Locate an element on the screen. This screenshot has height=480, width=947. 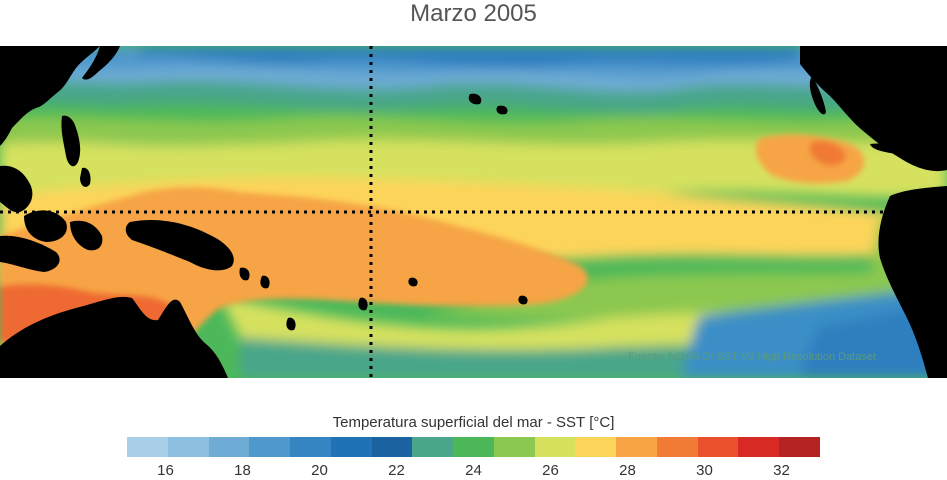
colorbar-tick-label: 18 is located at coordinates (242, 470).